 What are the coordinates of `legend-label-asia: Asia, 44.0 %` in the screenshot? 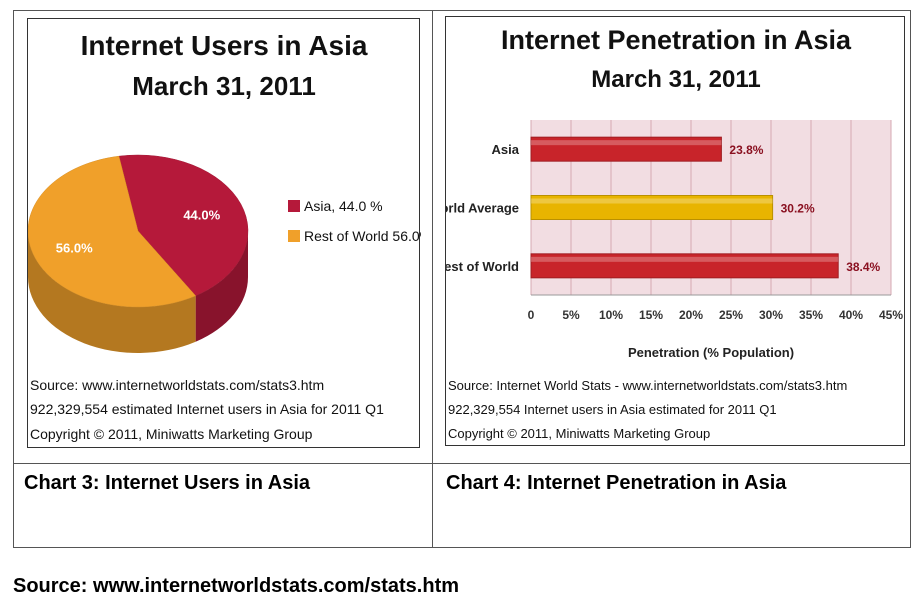 It's located at (343, 206).